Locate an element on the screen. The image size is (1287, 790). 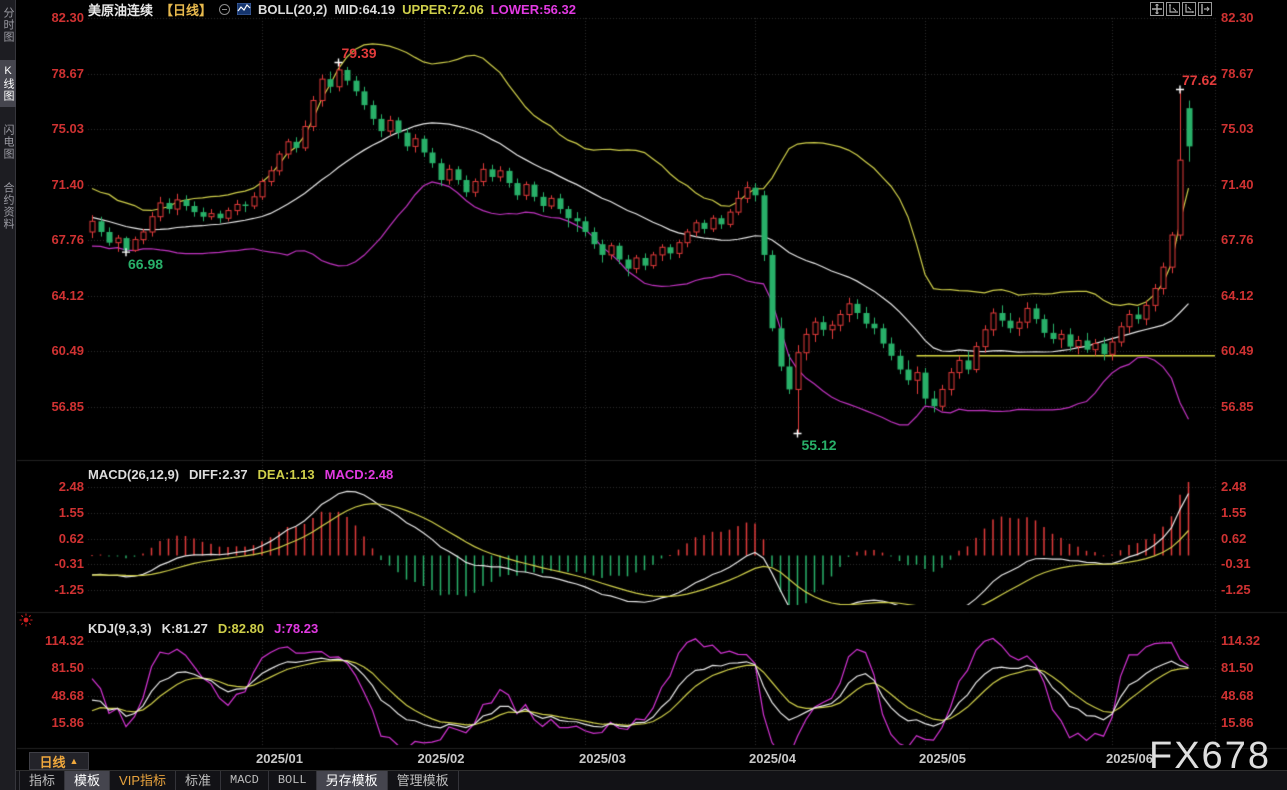
tab-boll: BOLL is located at coordinates (293, 780).